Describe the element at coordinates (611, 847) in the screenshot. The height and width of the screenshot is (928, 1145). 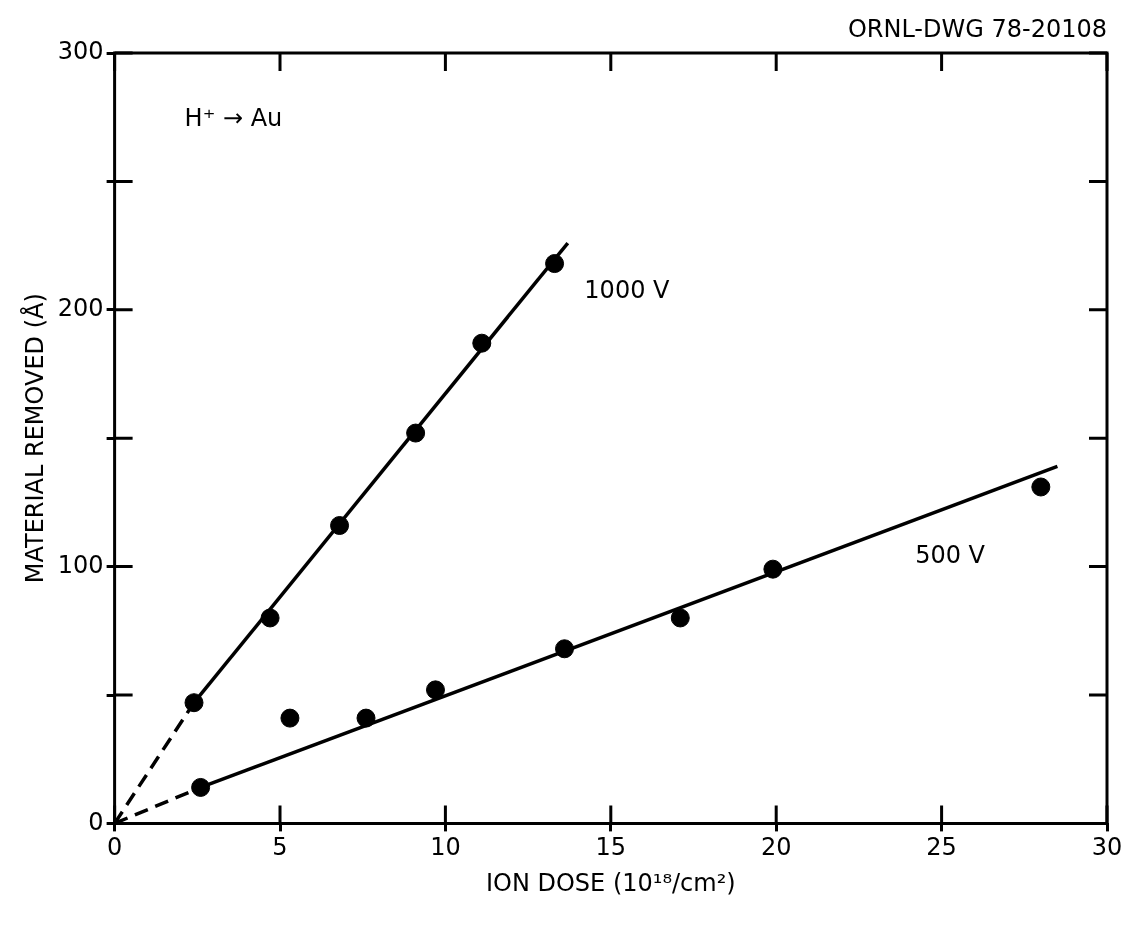
I see `x-tick-label: 15` at that location.